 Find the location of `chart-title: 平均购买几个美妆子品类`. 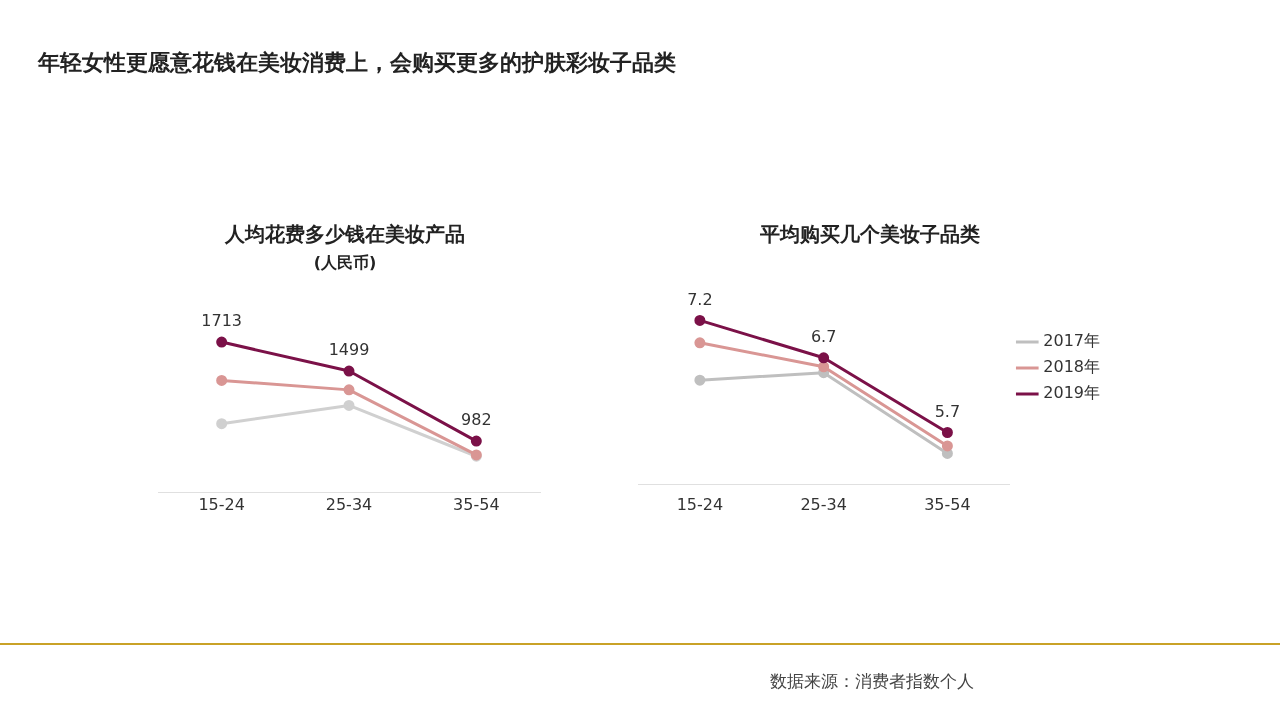

chart-title: 平均购买几个美妆子品类 is located at coordinates (869, 234).